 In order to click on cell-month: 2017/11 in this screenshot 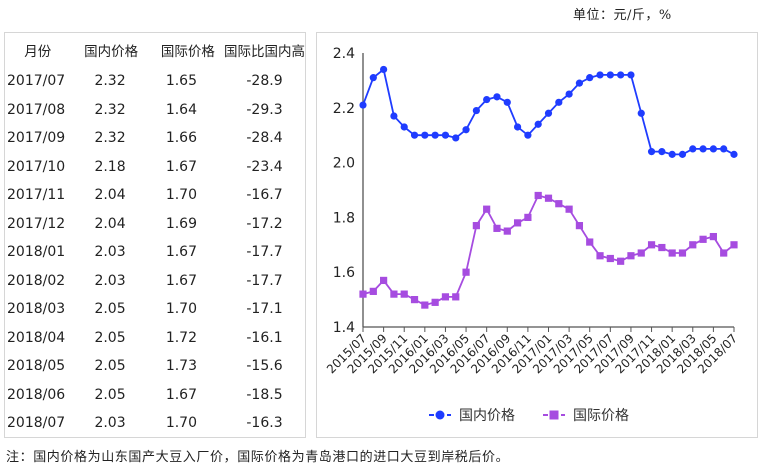, I will do `click(36, 195)`.